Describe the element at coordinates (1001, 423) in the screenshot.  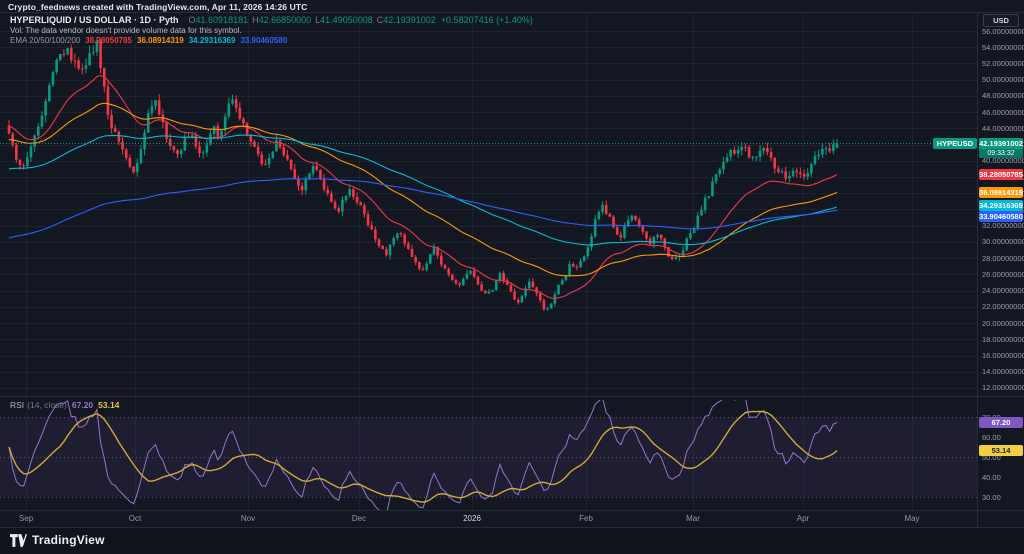
I see `rsi-value-tag: 67.20` at that location.